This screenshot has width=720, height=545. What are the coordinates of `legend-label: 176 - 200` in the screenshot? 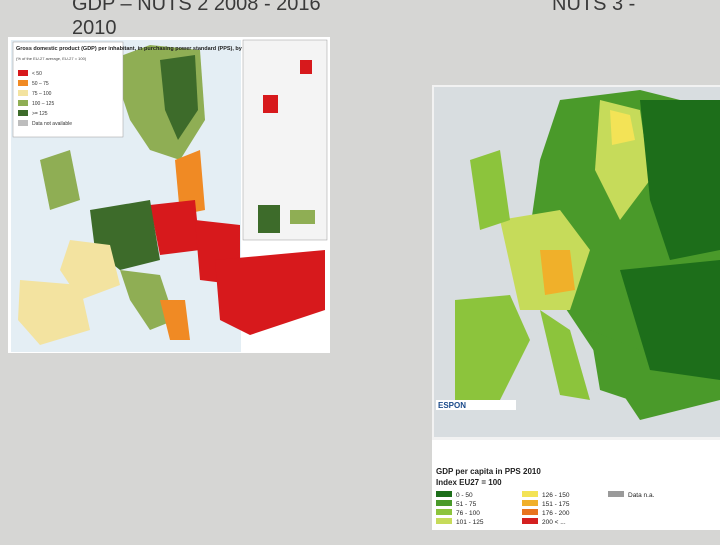 It's located at (556, 513).